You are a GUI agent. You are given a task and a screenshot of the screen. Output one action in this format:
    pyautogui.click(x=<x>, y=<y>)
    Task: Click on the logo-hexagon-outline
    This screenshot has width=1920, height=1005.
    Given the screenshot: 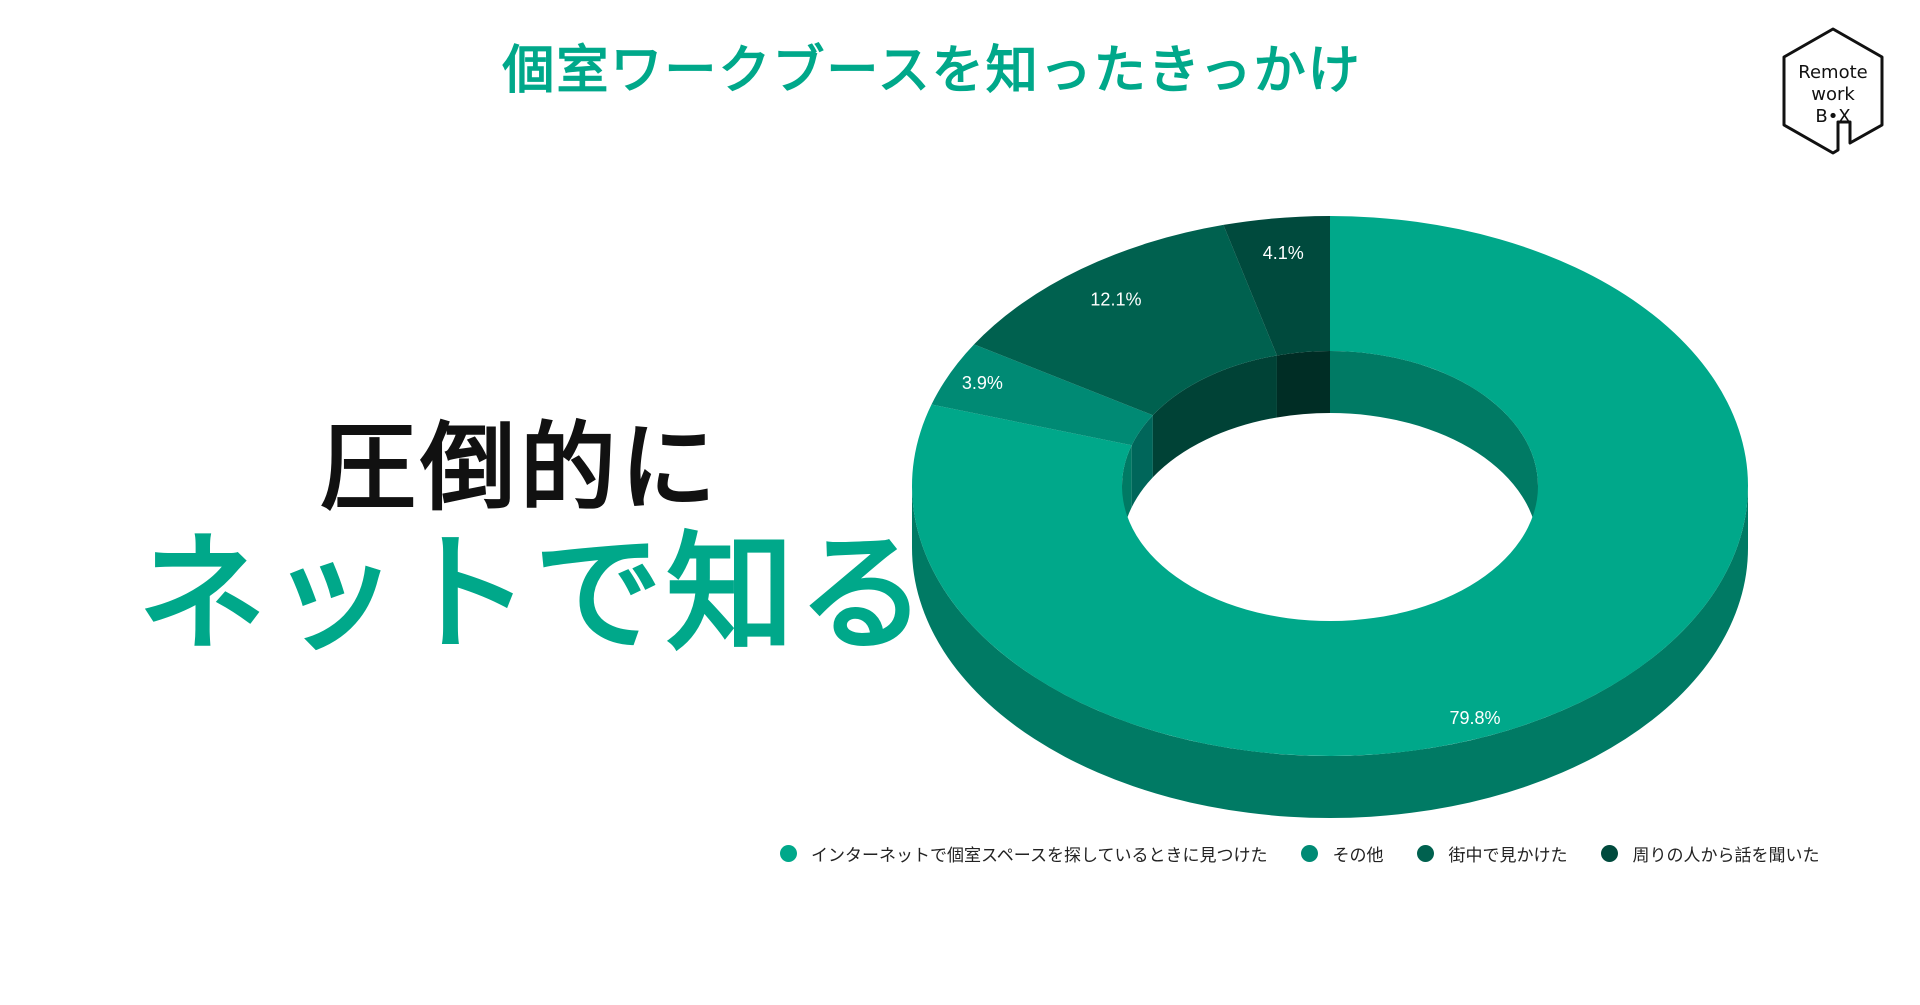 What is the action you would take?
    pyautogui.click(x=1833, y=91)
    